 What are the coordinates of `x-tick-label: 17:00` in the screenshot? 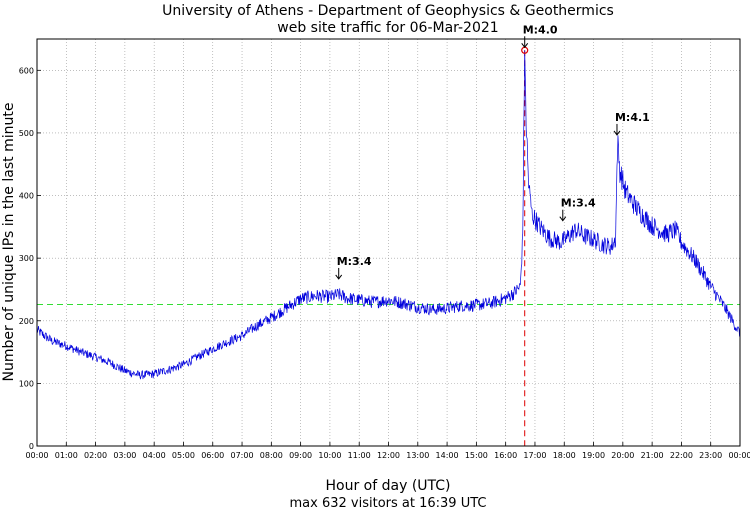 It's located at (534, 455).